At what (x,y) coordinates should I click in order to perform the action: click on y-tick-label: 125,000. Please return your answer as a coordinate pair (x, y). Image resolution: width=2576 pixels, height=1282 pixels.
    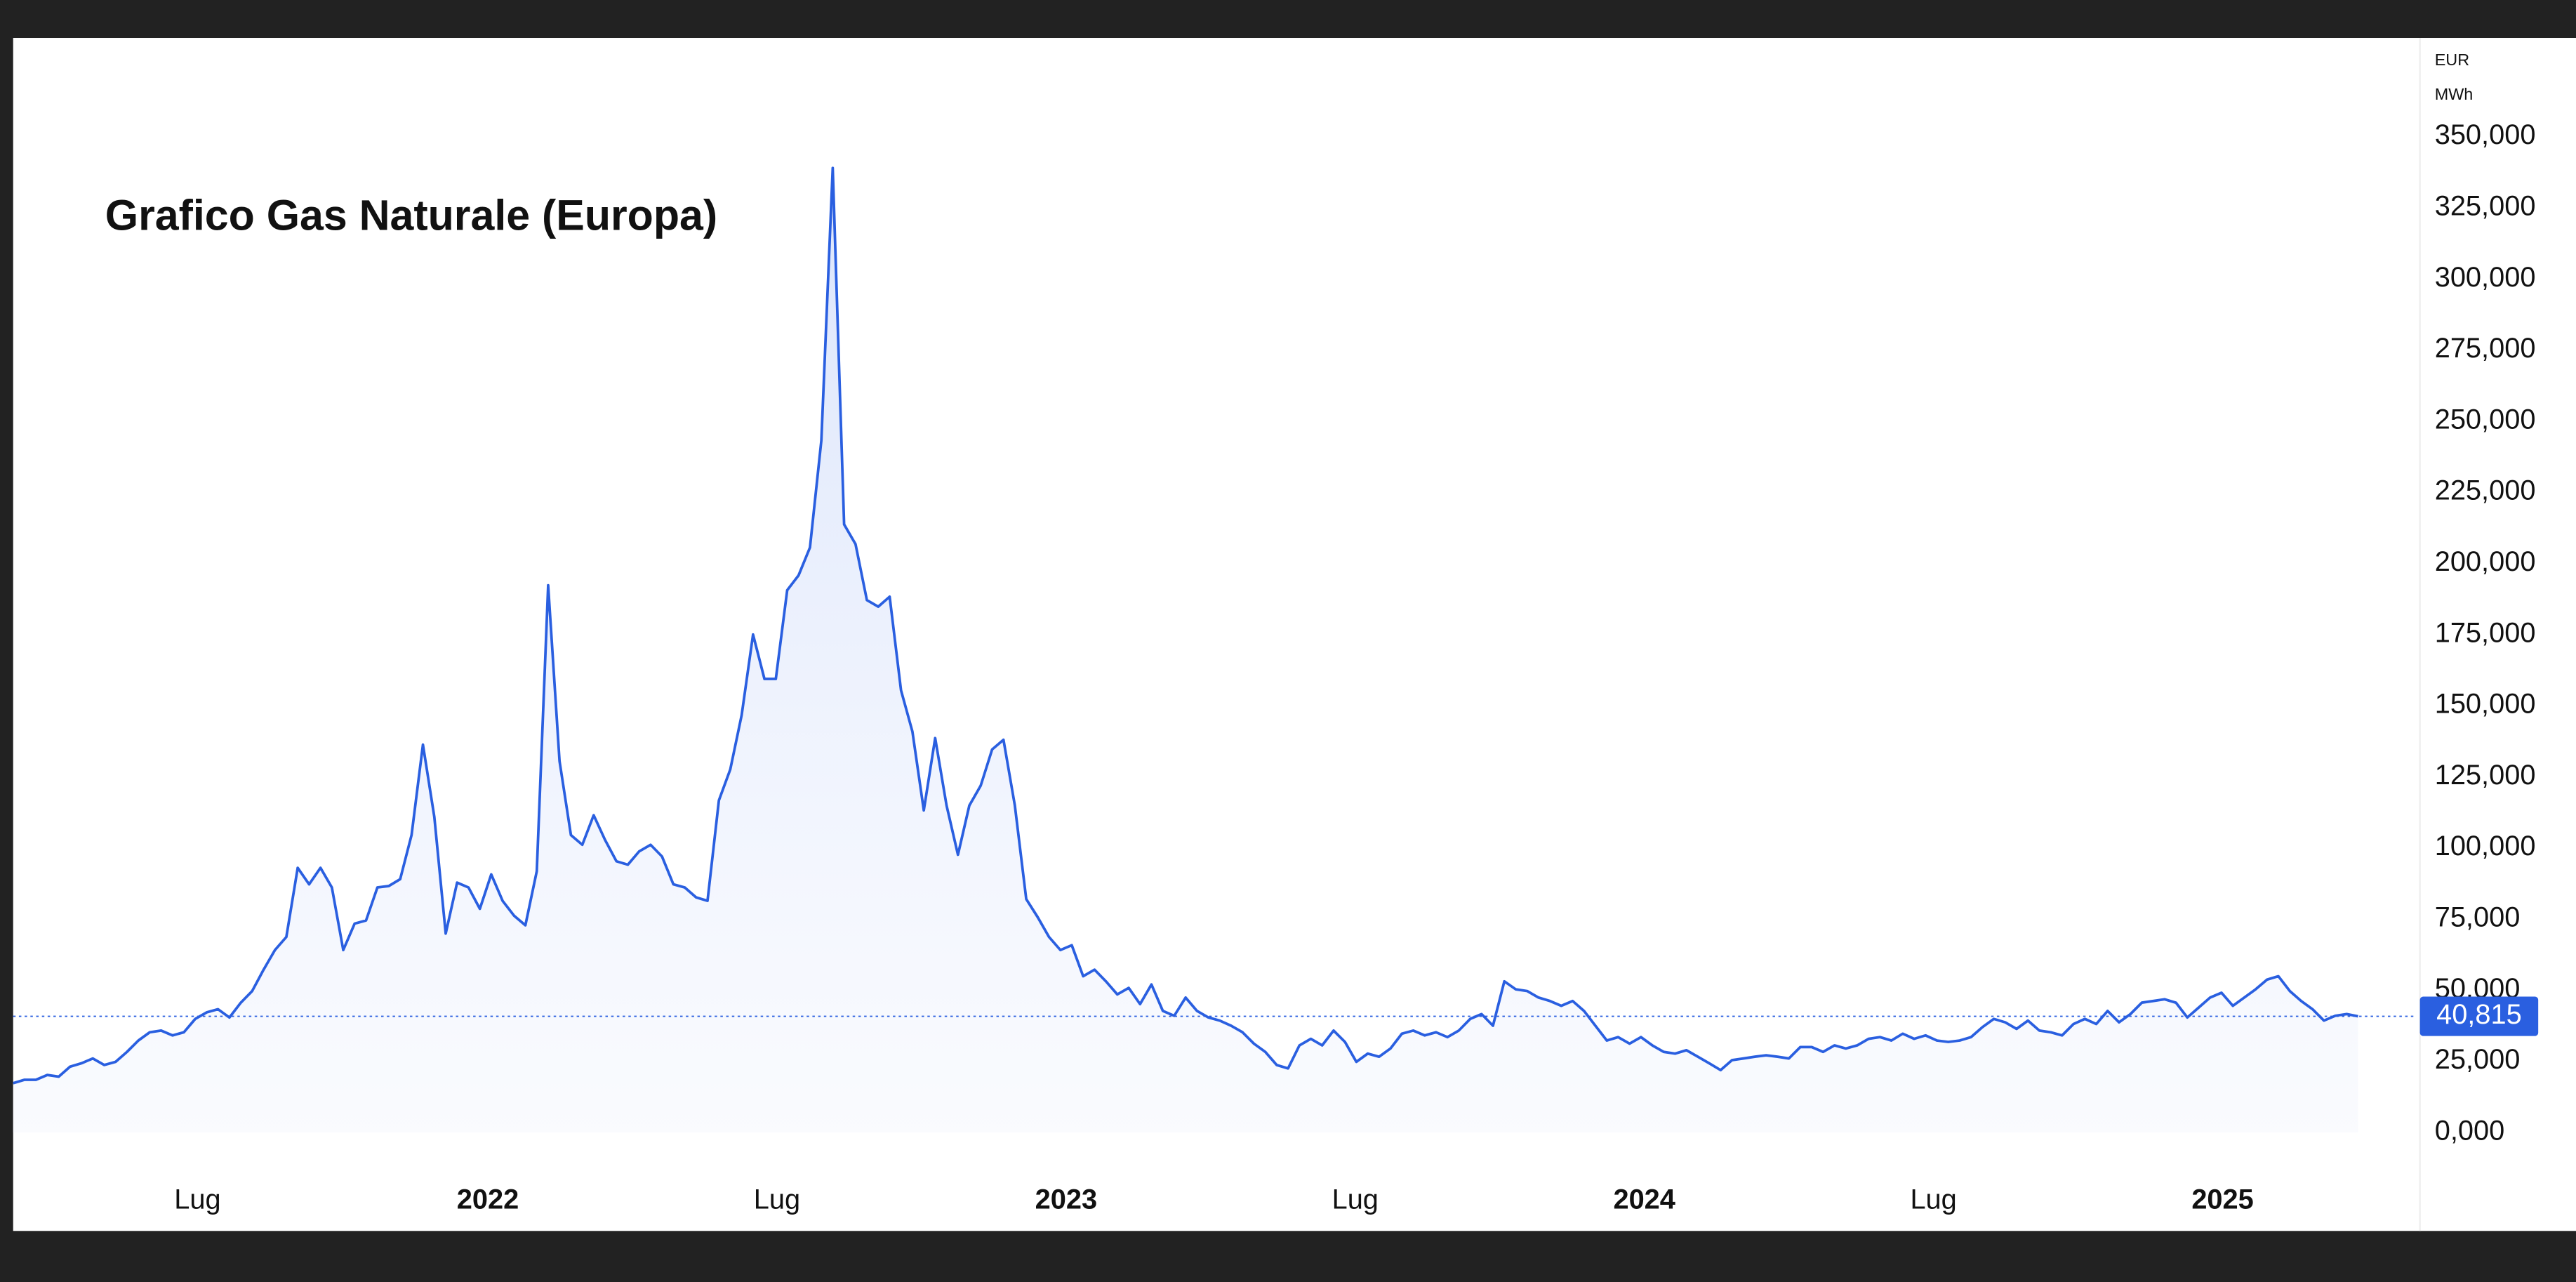
    Looking at the image, I should click on (2485, 775).